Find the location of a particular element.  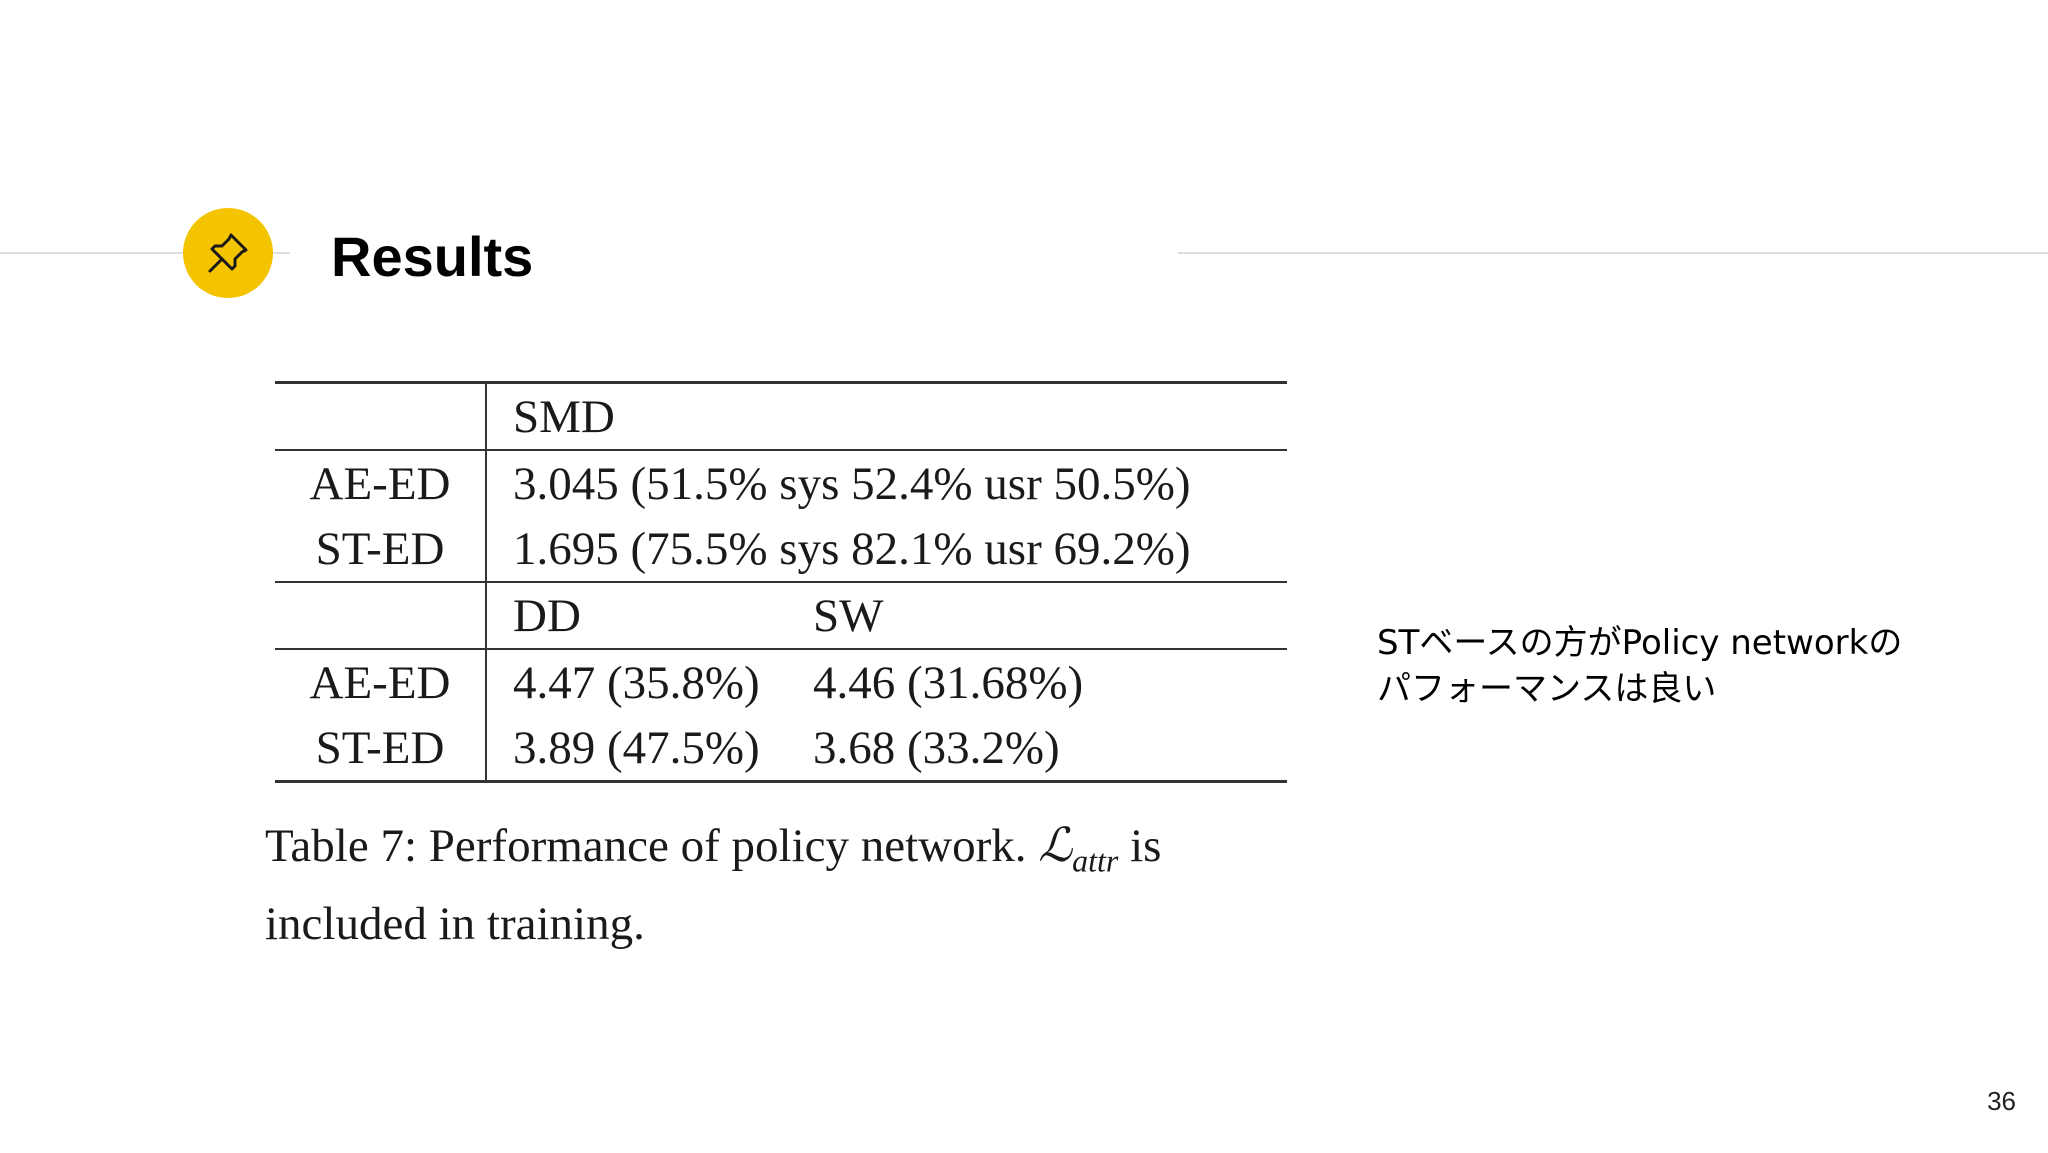

pin-badge is located at coordinates (228, 253).